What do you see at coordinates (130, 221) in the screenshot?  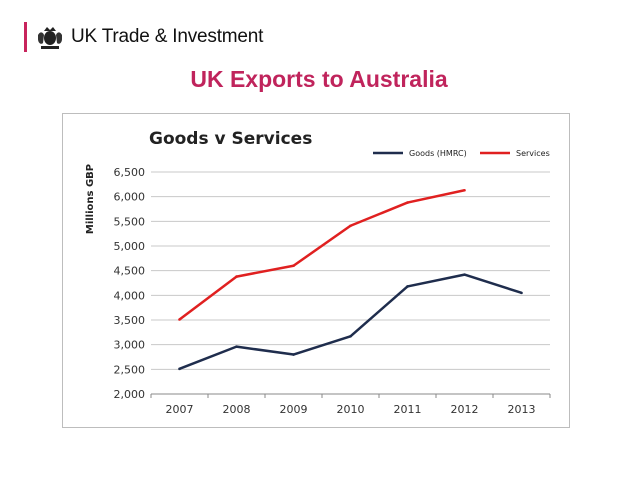 I see `y-tick-label: 5,500` at bounding box center [130, 221].